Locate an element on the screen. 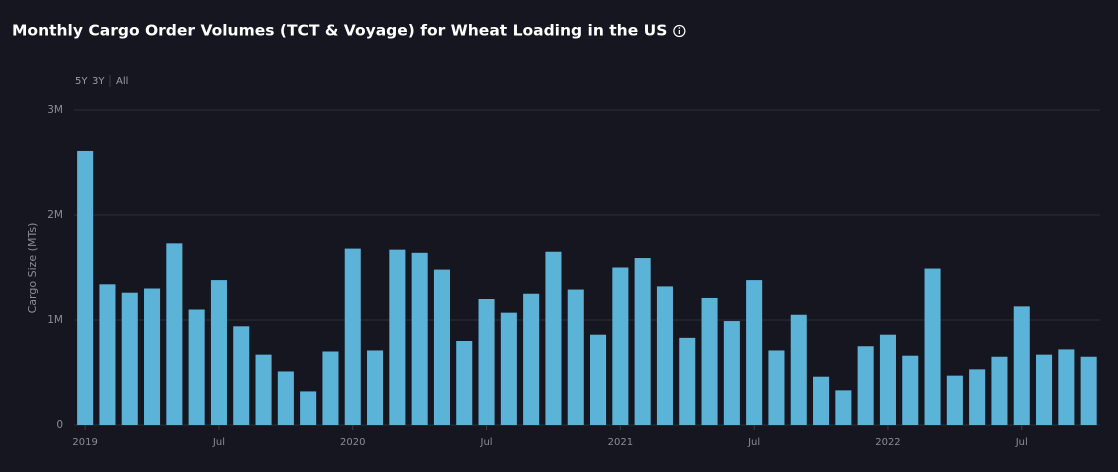  y-tick-label: 1M is located at coordinates (55, 320).